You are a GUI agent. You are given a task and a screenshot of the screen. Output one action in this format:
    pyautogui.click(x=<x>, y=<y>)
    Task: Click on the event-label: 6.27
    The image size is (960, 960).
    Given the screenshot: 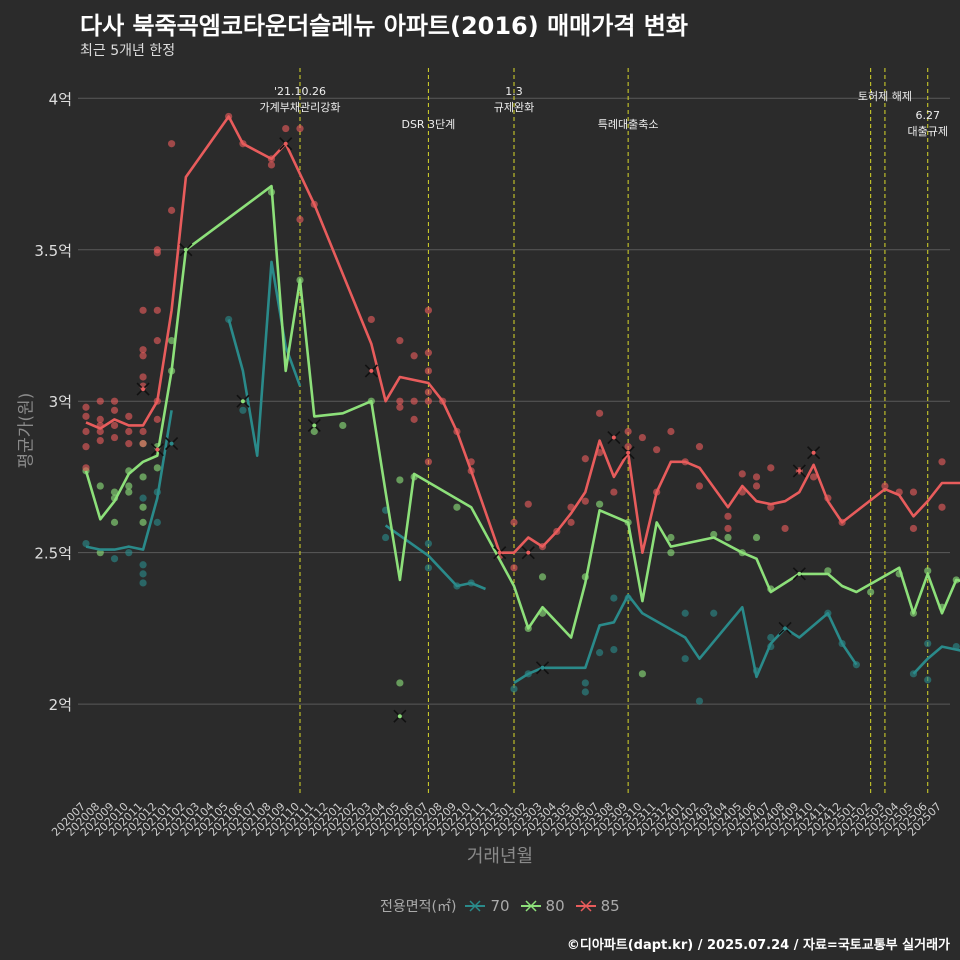 What is the action you would take?
    pyautogui.click(x=927, y=115)
    